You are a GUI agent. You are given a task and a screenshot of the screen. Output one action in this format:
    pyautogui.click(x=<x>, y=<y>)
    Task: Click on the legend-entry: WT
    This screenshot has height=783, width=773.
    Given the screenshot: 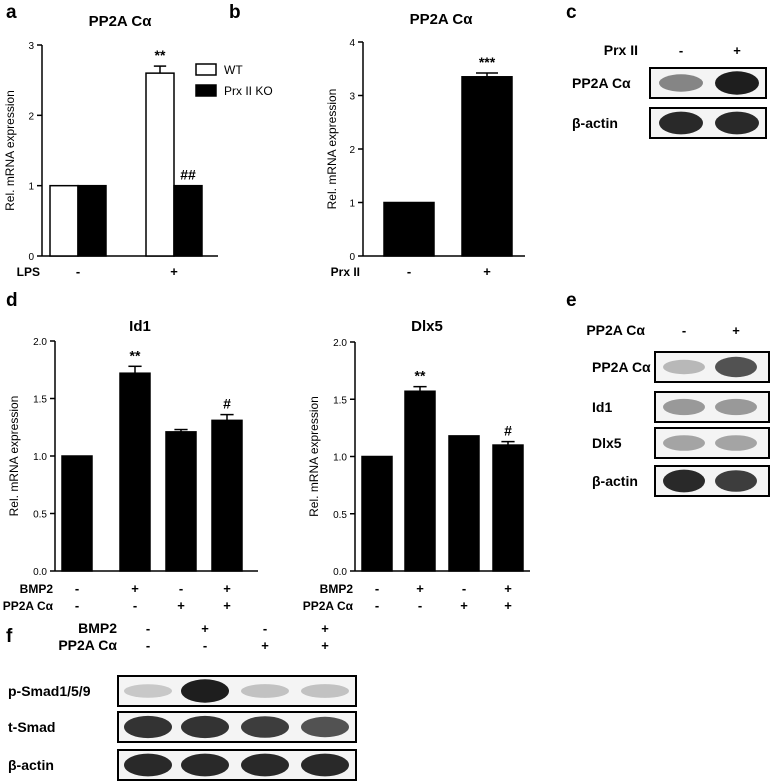 What is the action you would take?
    pyautogui.click(x=233, y=70)
    